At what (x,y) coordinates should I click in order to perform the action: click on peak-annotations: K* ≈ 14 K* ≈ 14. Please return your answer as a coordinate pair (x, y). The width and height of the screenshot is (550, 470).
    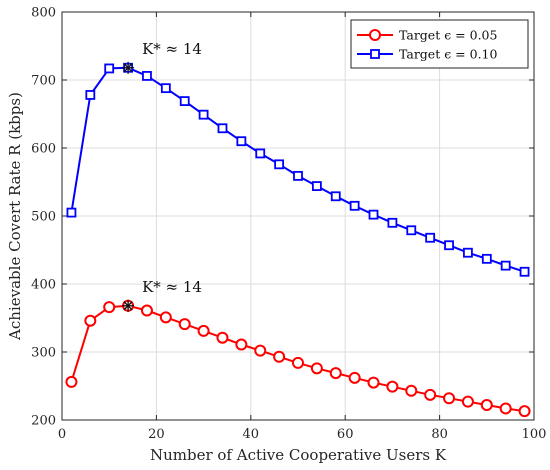
    Looking at the image, I should click on (162, 176).